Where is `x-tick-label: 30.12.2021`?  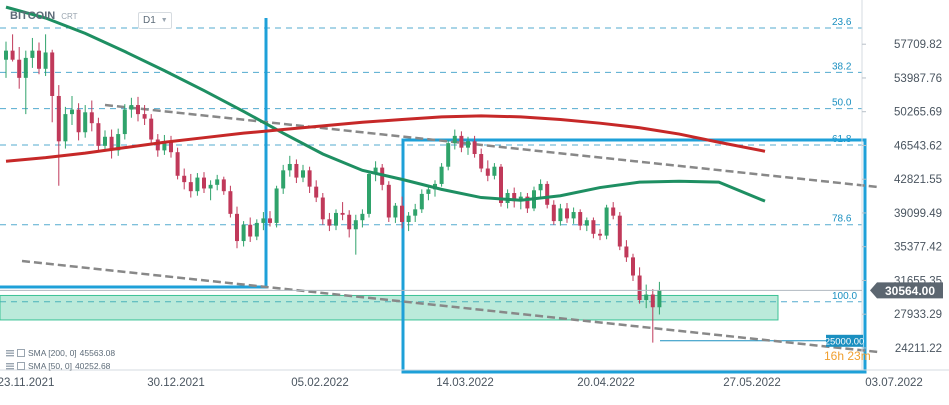
x-tick-label: 30.12.2021 is located at coordinates (176, 383).